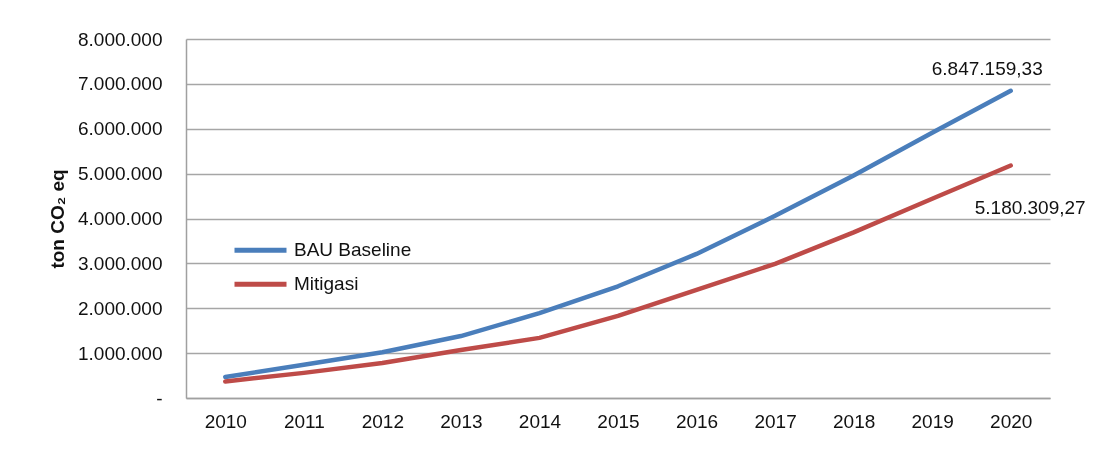 The width and height of the screenshot is (1101, 450). I want to click on x-tick-label: 2019, so click(932, 421).